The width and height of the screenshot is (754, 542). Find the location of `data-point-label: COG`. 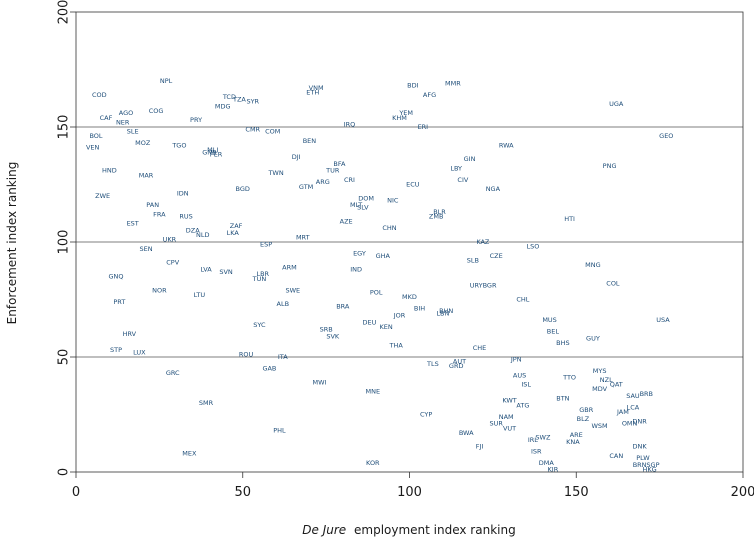

data-point-label: COG is located at coordinates (156, 111).